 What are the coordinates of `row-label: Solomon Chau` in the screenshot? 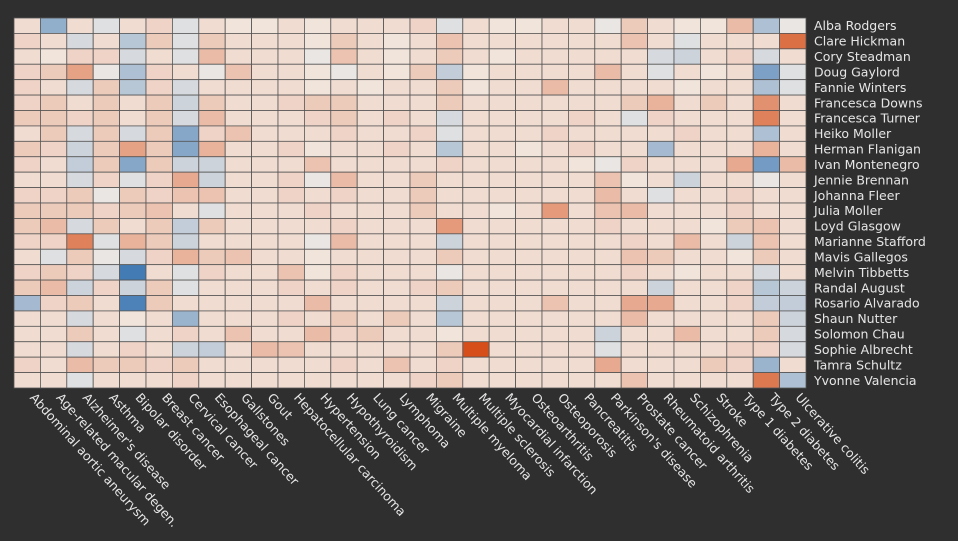 It's located at (859, 334).